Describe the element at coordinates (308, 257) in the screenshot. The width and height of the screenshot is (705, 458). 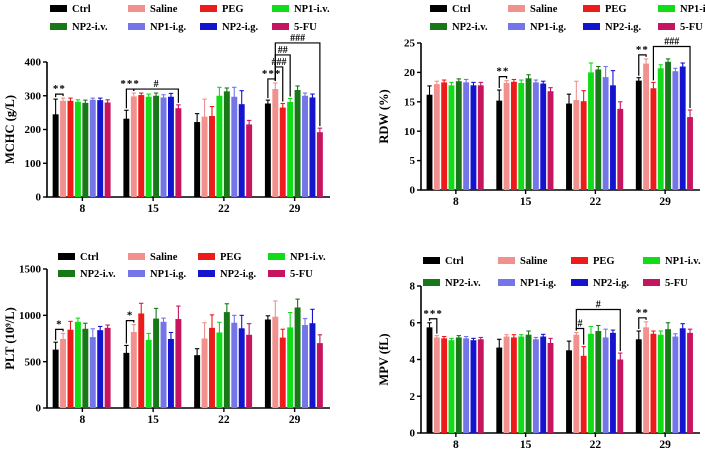
I see `legend-label-NP1-i.v.: NP1-i.v.` at that location.